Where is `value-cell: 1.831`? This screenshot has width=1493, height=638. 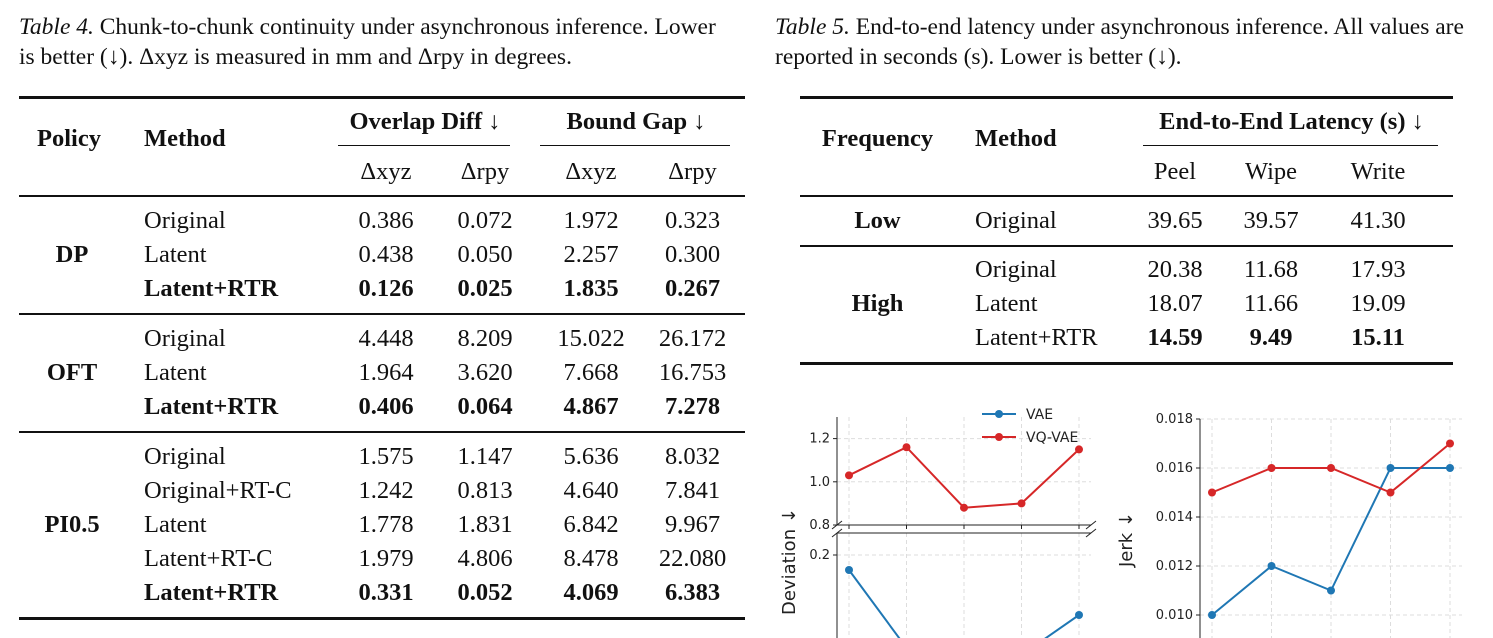 value-cell: 1.831 is located at coordinates (485, 524).